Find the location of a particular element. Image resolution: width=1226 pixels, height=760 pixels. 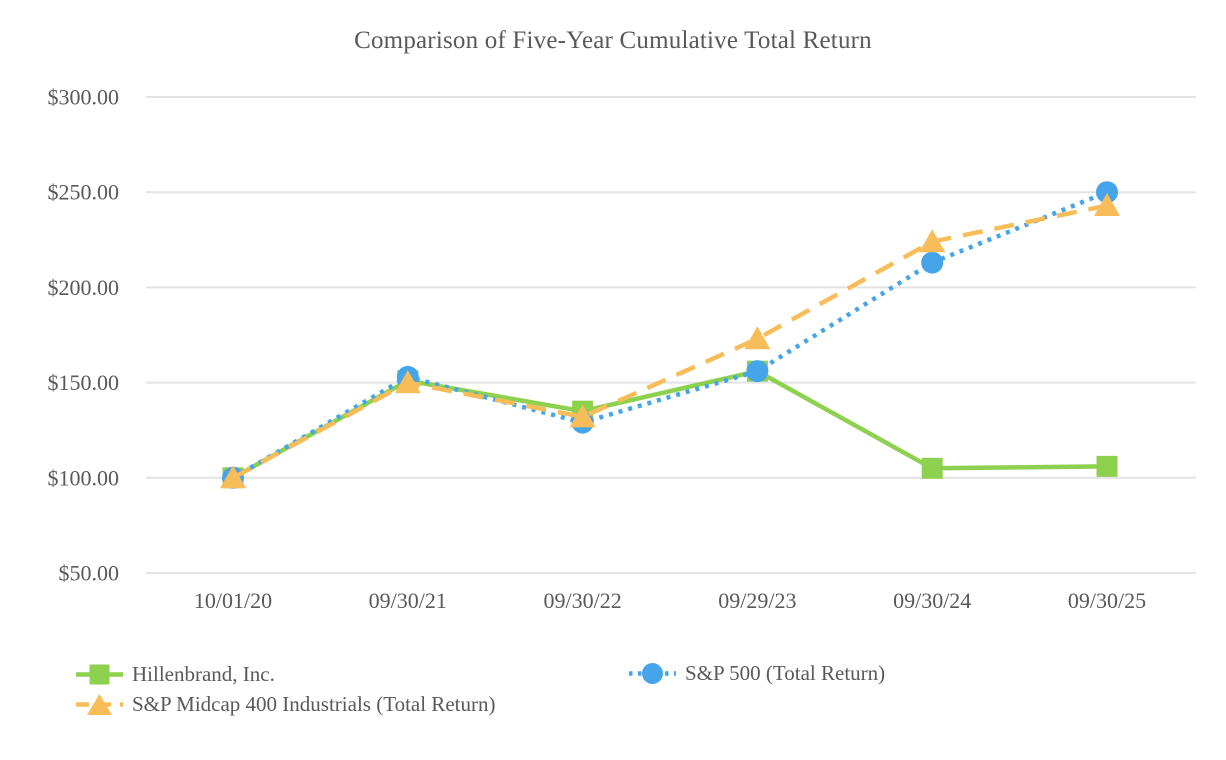

y-axis-tick-label: $200.00 is located at coordinates (84, 287).